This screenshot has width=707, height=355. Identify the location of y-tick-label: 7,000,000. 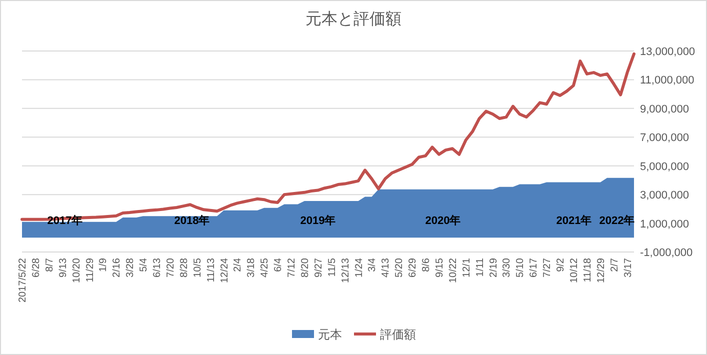
(664, 138).